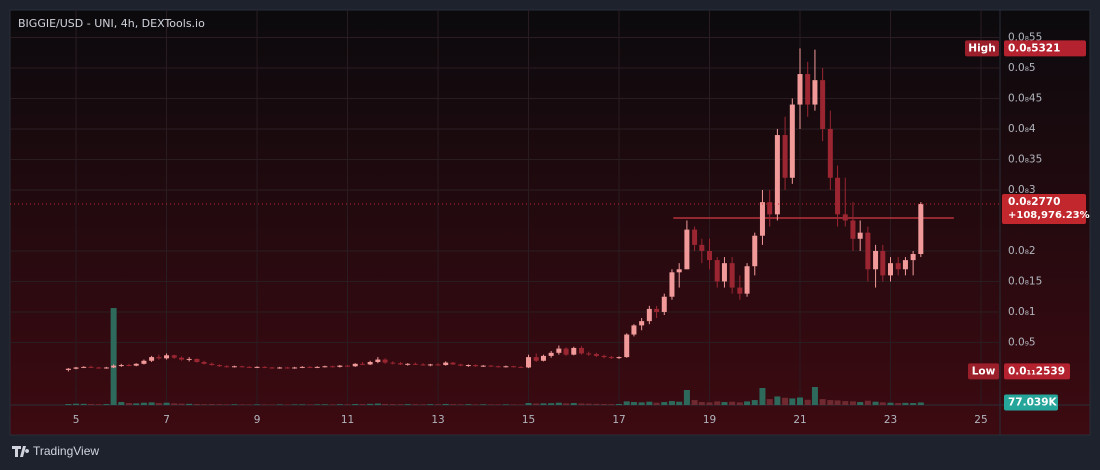 The height and width of the screenshot is (470, 1100). What do you see at coordinates (1031, 402) in the screenshot?
I see `volume-value-box` at bounding box center [1031, 402].